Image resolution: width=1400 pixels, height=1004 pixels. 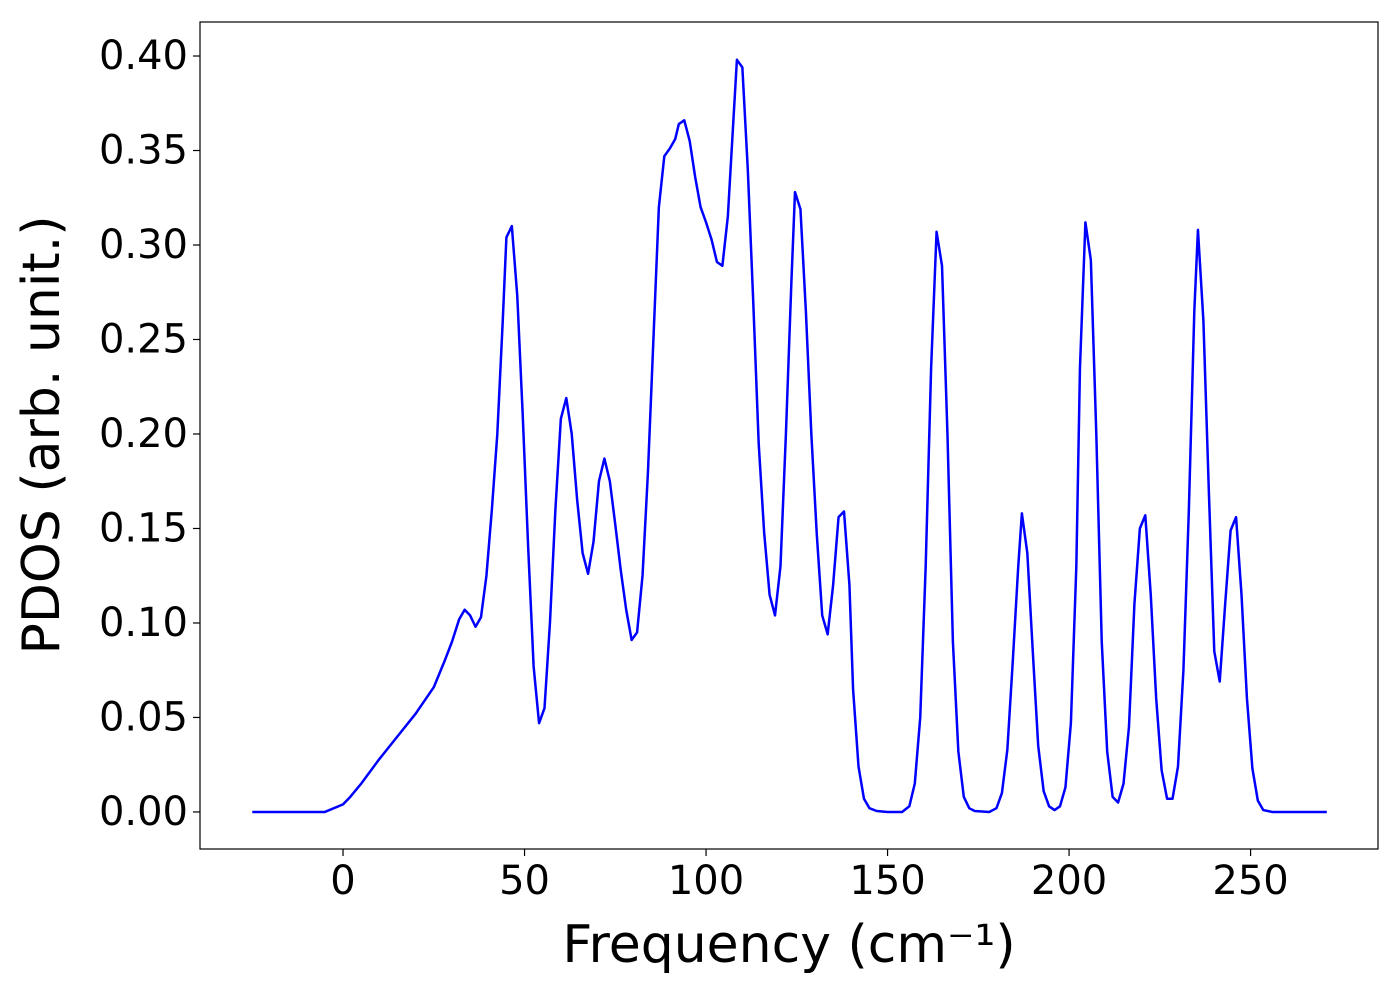 What do you see at coordinates (143, 245) in the screenshot?
I see `y-tick-label: 0.30` at bounding box center [143, 245].